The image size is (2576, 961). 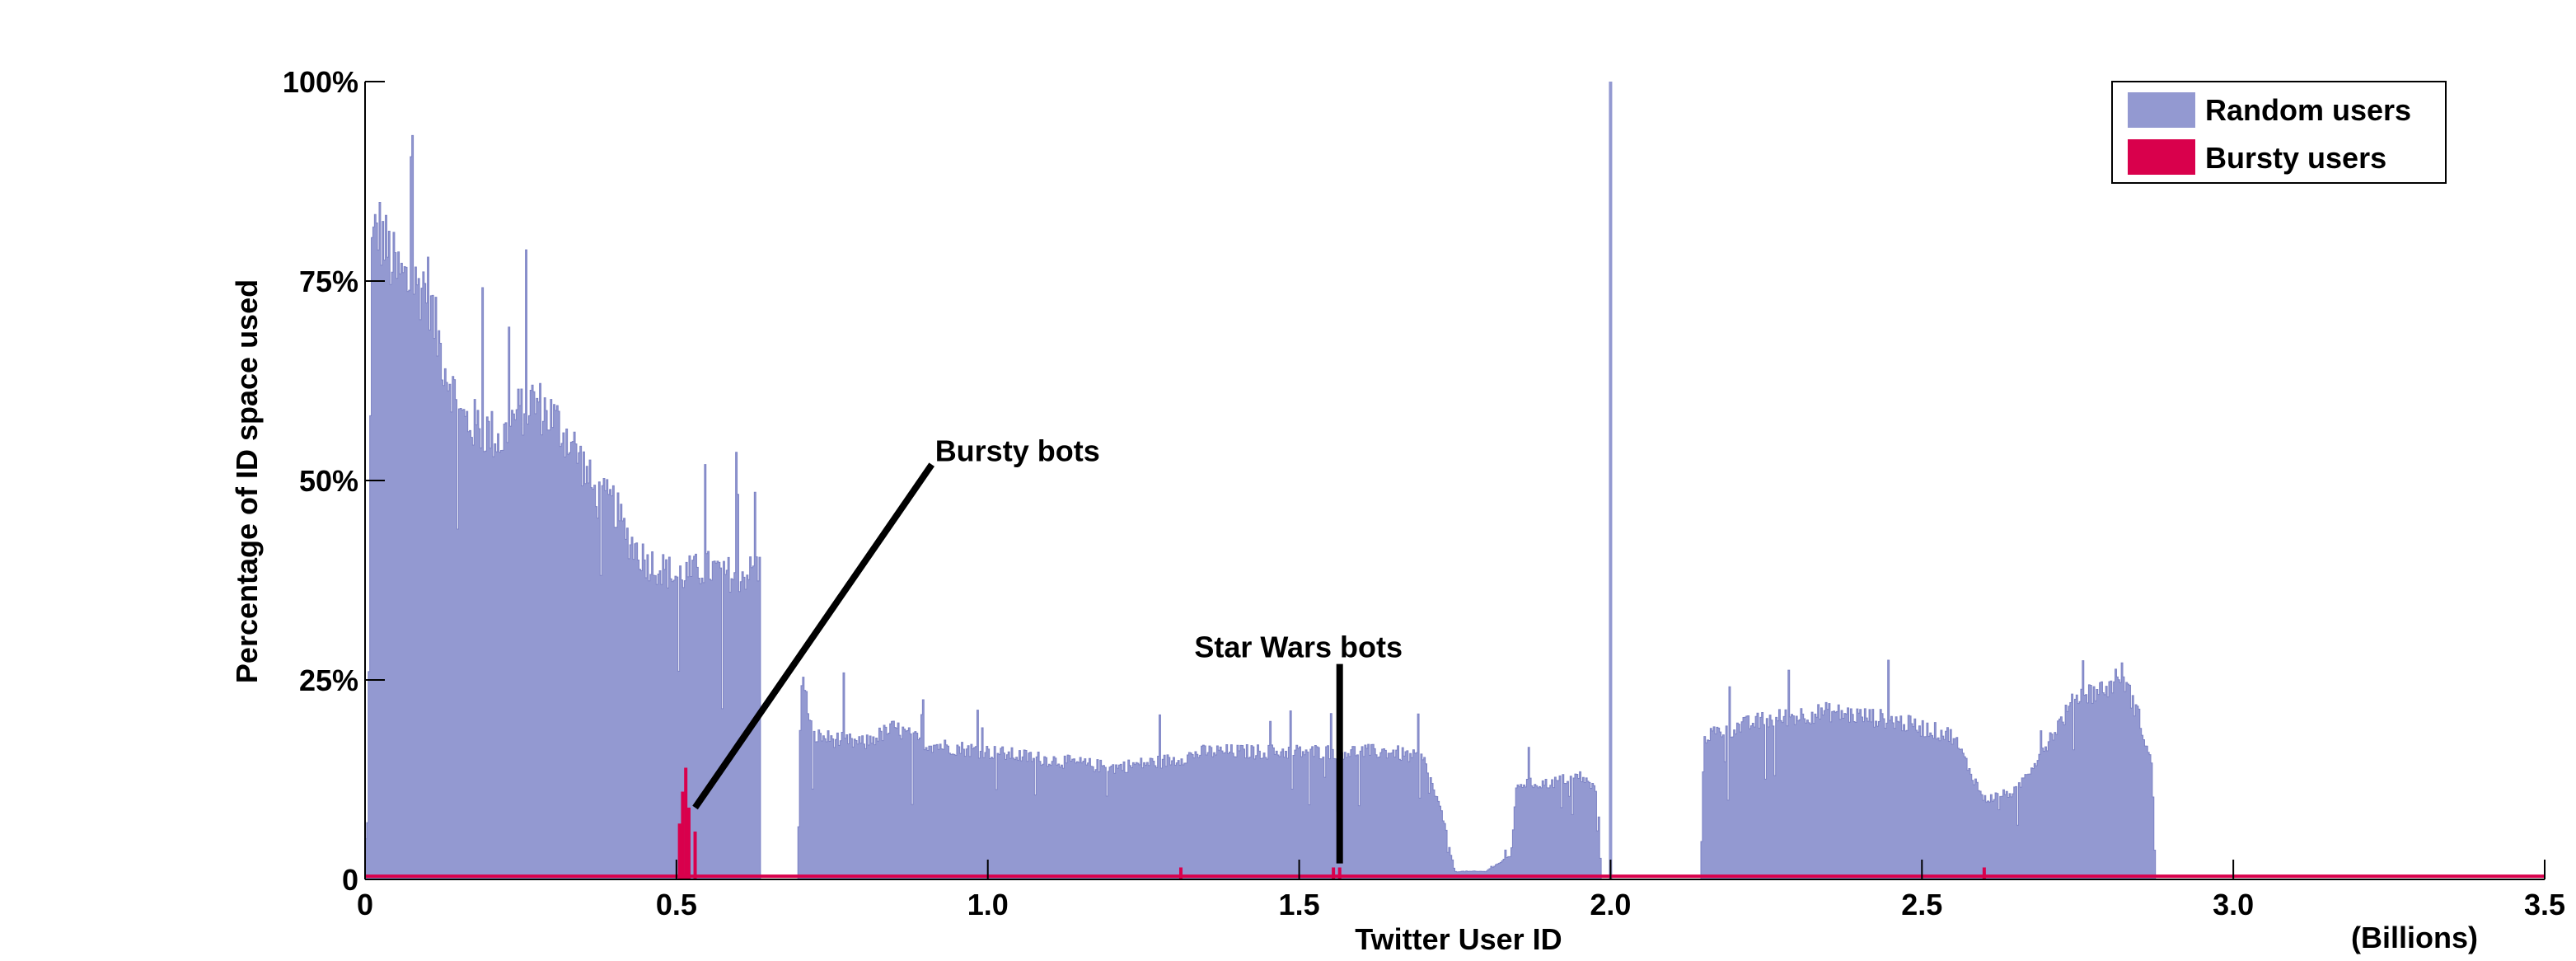 I want to click on x-tick-label: 2.5, so click(x=1921, y=904).